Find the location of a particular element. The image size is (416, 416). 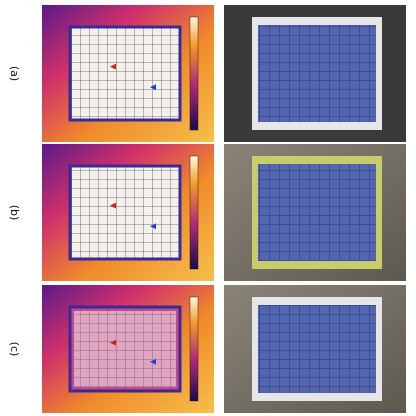

panel-label: (c) is located at coordinates (14, 349).